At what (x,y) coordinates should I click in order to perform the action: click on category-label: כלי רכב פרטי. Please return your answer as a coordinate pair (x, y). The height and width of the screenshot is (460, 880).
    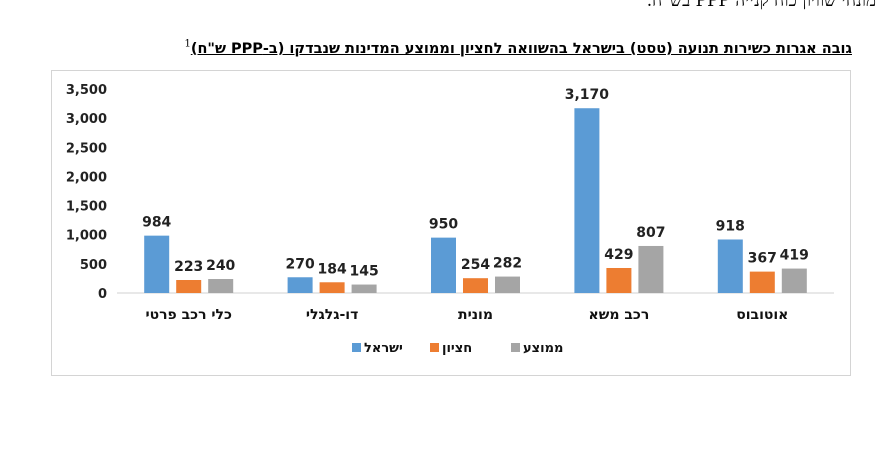
    Looking at the image, I should click on (188, 315).